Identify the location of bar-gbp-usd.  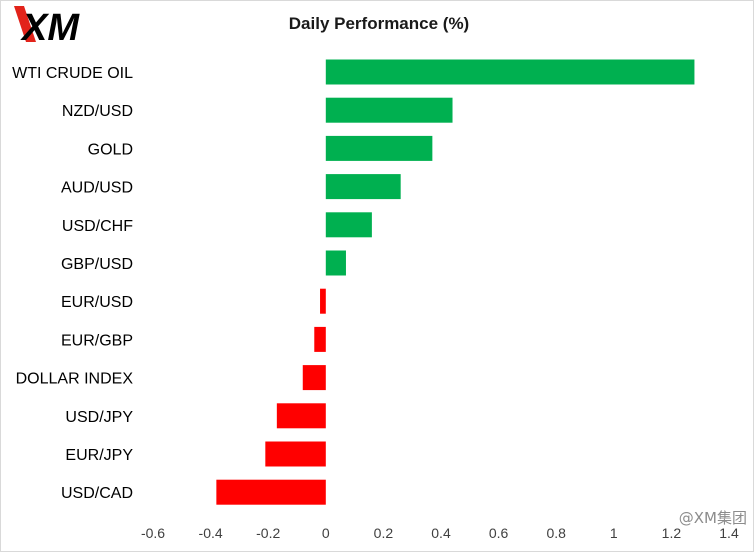
(335, 263).